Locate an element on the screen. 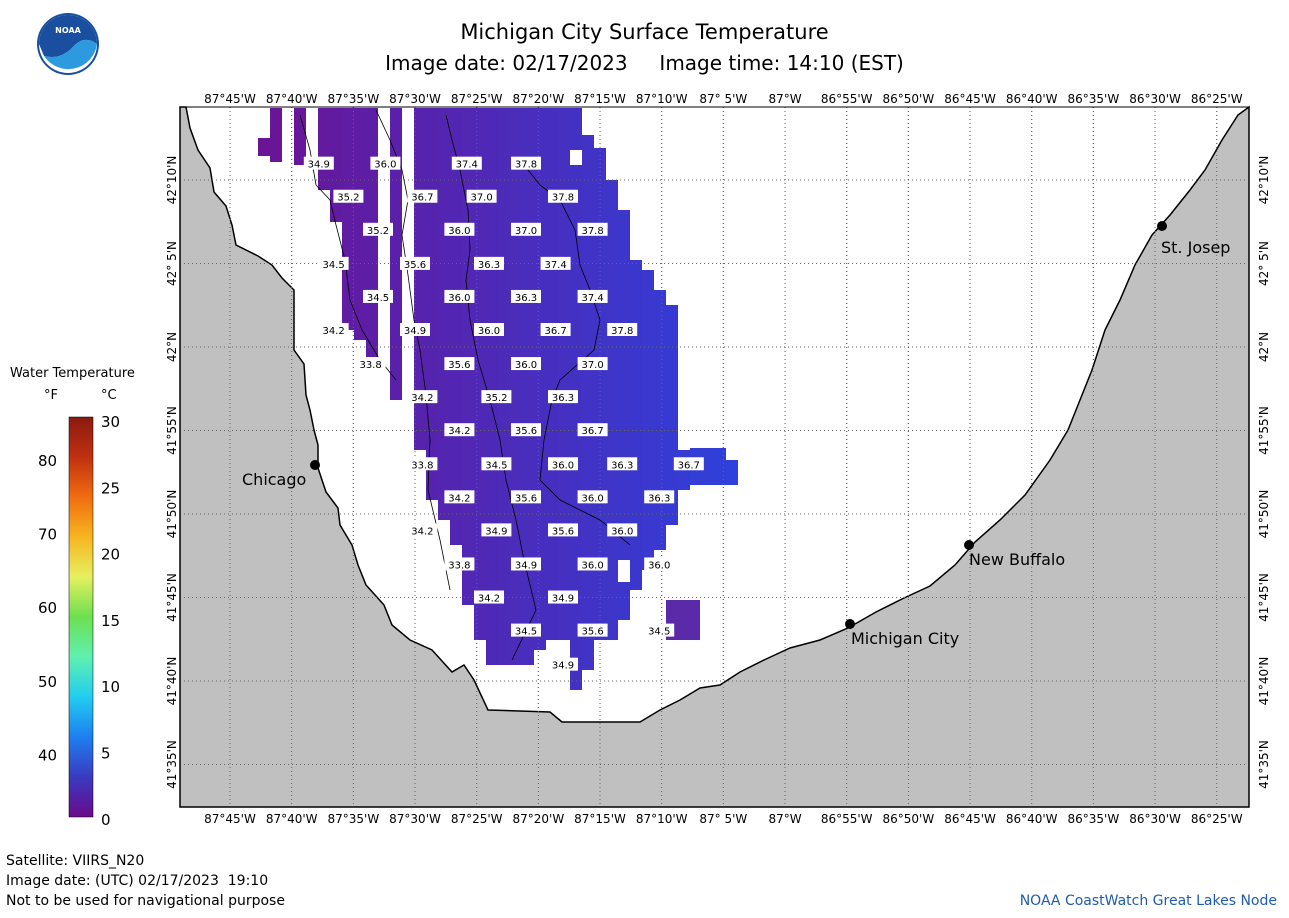  legend-f-tick: 50 is located at coordinates (47, 682).